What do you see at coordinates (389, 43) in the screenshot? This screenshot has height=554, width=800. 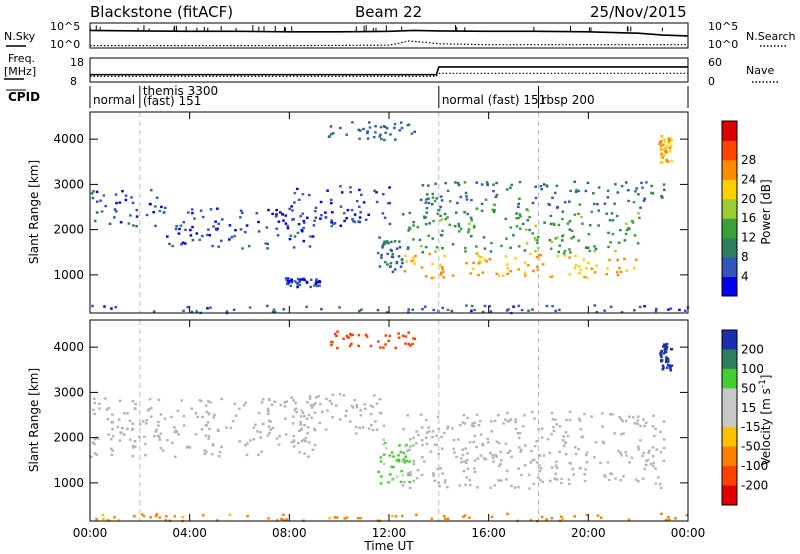 I see `noise-series-nsearch` at bounding box center [389, 43].